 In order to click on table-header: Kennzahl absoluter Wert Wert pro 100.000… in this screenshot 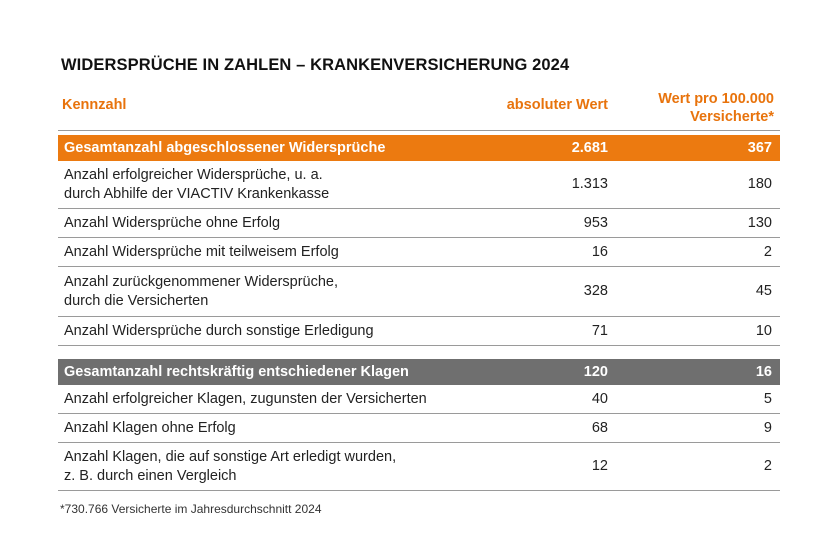, I will do `click(419, 110)`.